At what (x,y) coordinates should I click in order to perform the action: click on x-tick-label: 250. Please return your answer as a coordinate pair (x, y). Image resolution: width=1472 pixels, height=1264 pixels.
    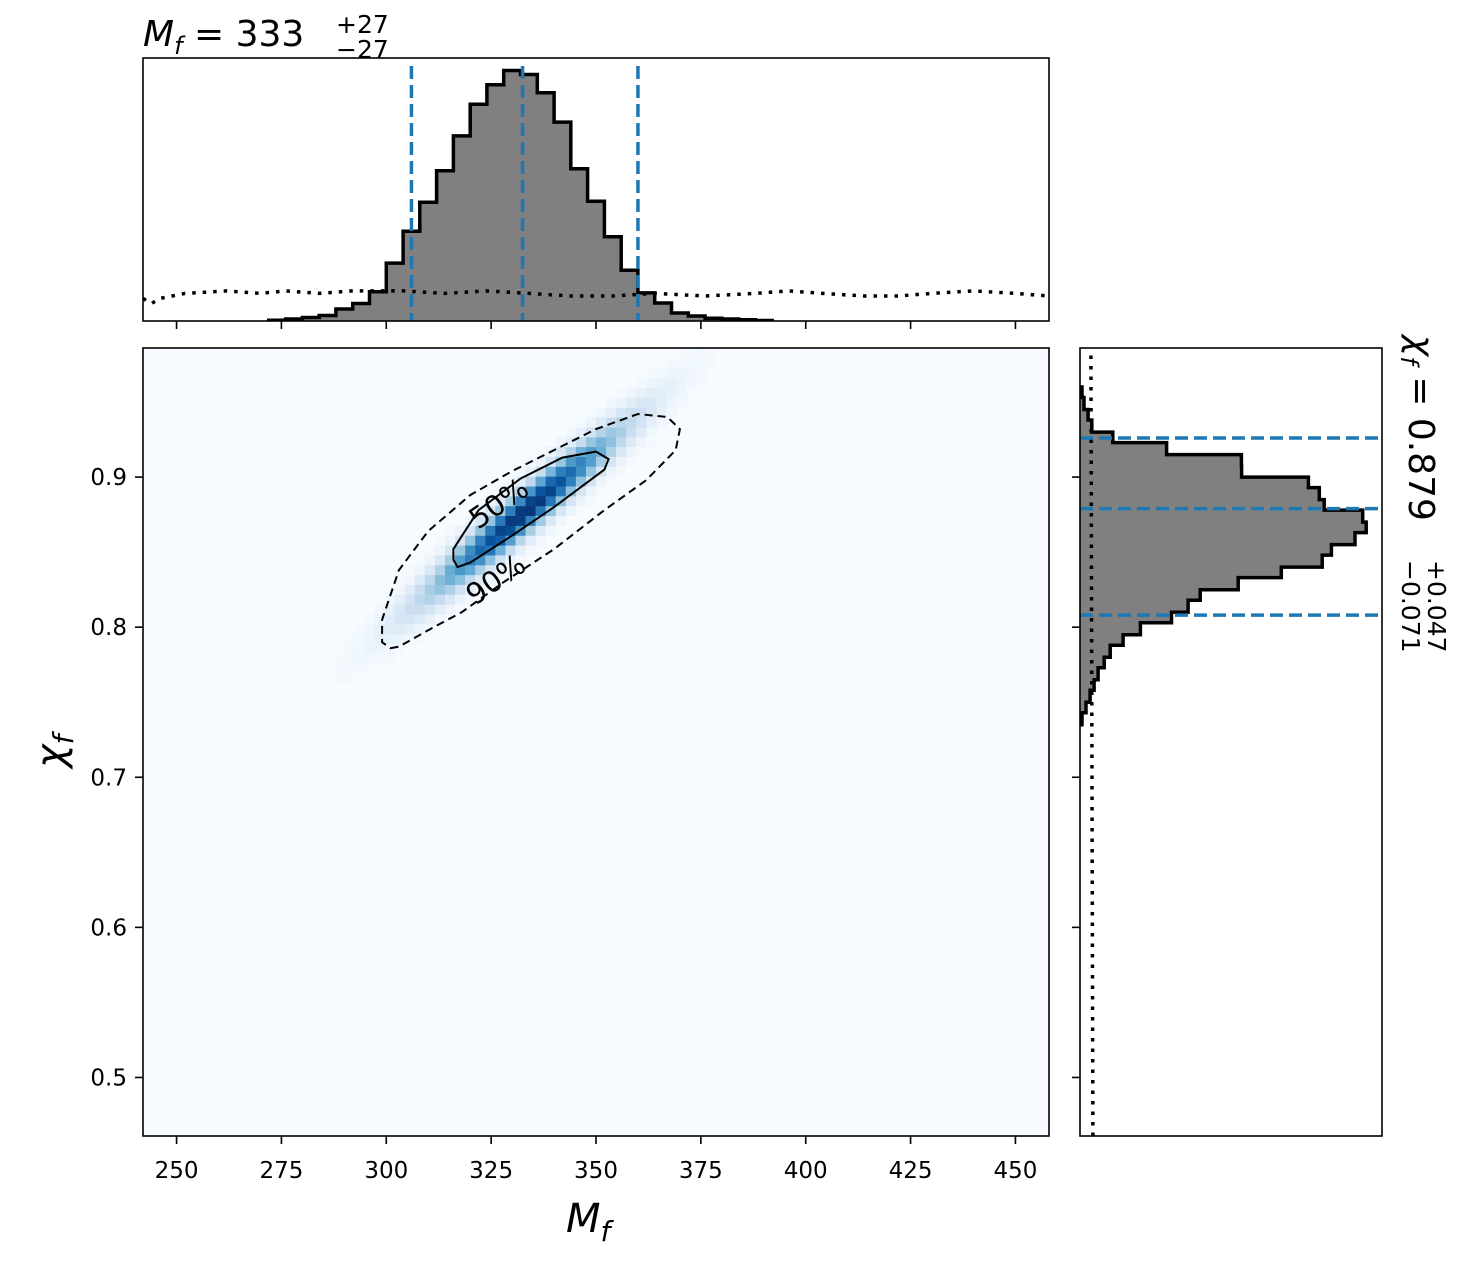
    Looking at the image, I should click on (177, 1171).